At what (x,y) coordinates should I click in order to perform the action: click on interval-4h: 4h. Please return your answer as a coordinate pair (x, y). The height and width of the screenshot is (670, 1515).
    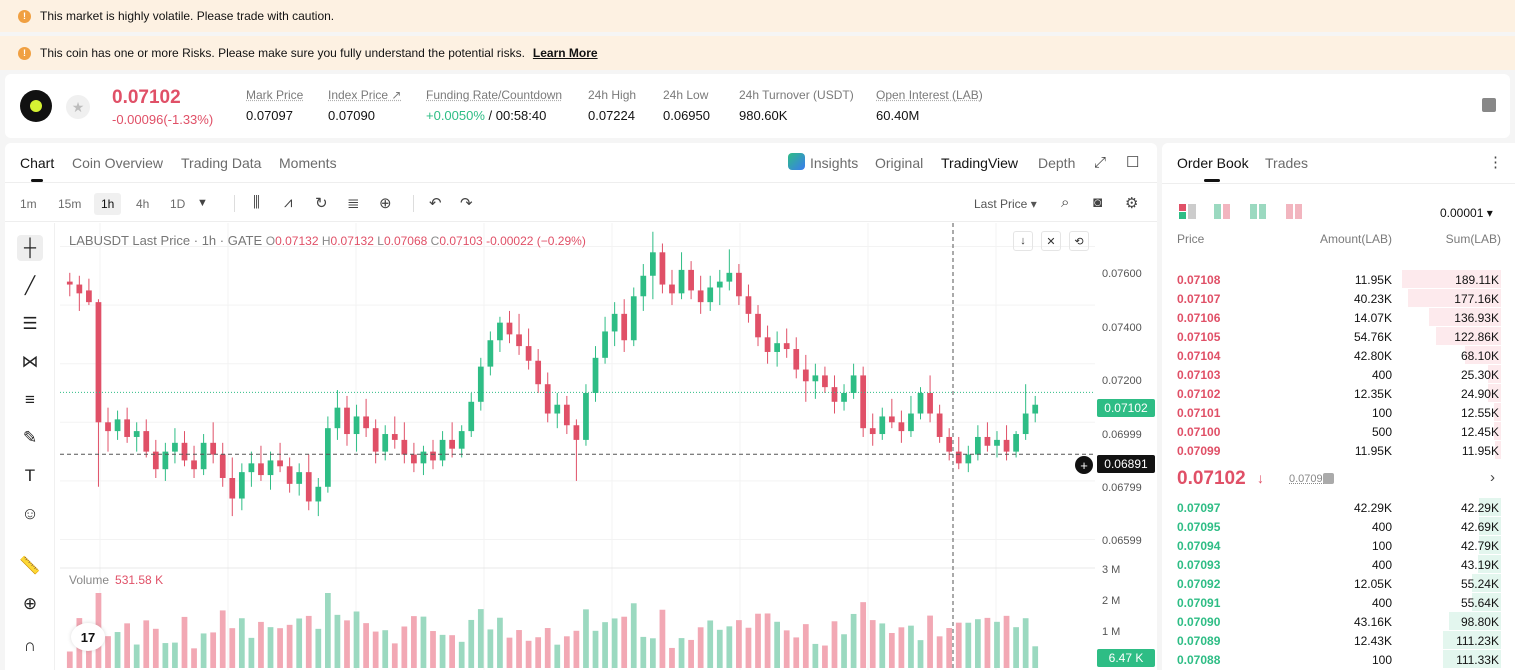
    Looking at the image, I should click on (143, 204).